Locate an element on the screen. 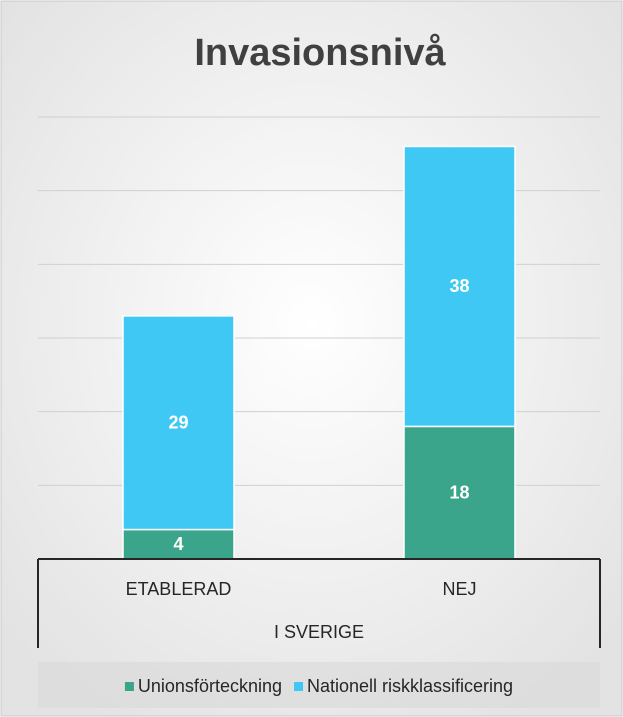 The image size is (623, 717). data-label: 29 is located at coordinates (178, 422).